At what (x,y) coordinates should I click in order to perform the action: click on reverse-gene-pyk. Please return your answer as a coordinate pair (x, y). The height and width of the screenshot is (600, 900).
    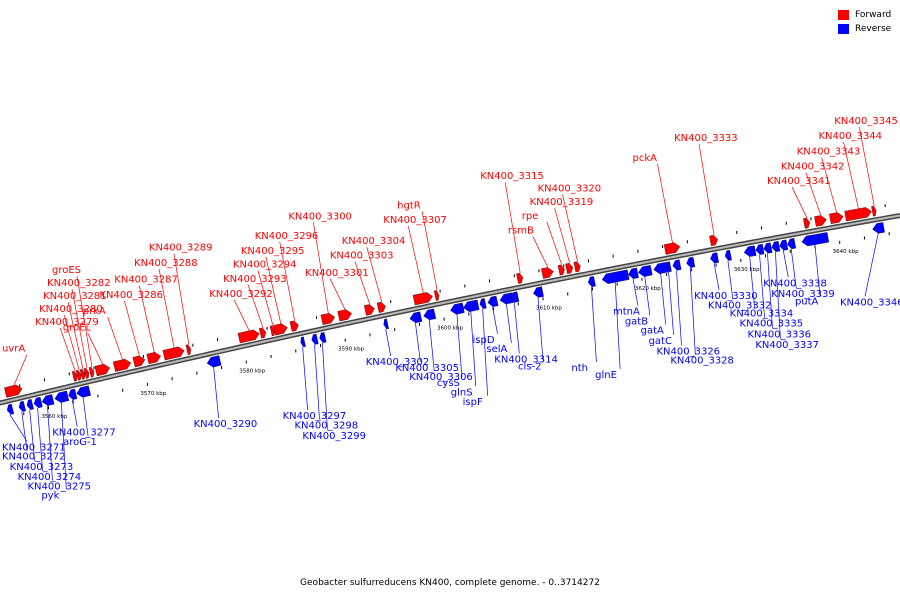
    Looking at the image, I should click on (62, 397).